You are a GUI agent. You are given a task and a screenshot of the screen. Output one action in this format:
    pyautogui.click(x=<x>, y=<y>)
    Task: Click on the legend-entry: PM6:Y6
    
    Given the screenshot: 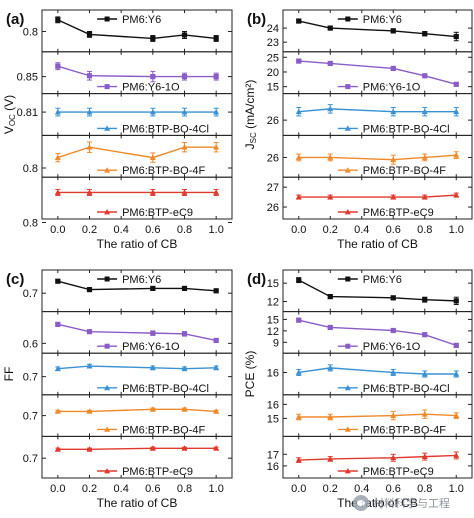 What is the action you would take?
    pyautogui.click(x=129, y=280)
    